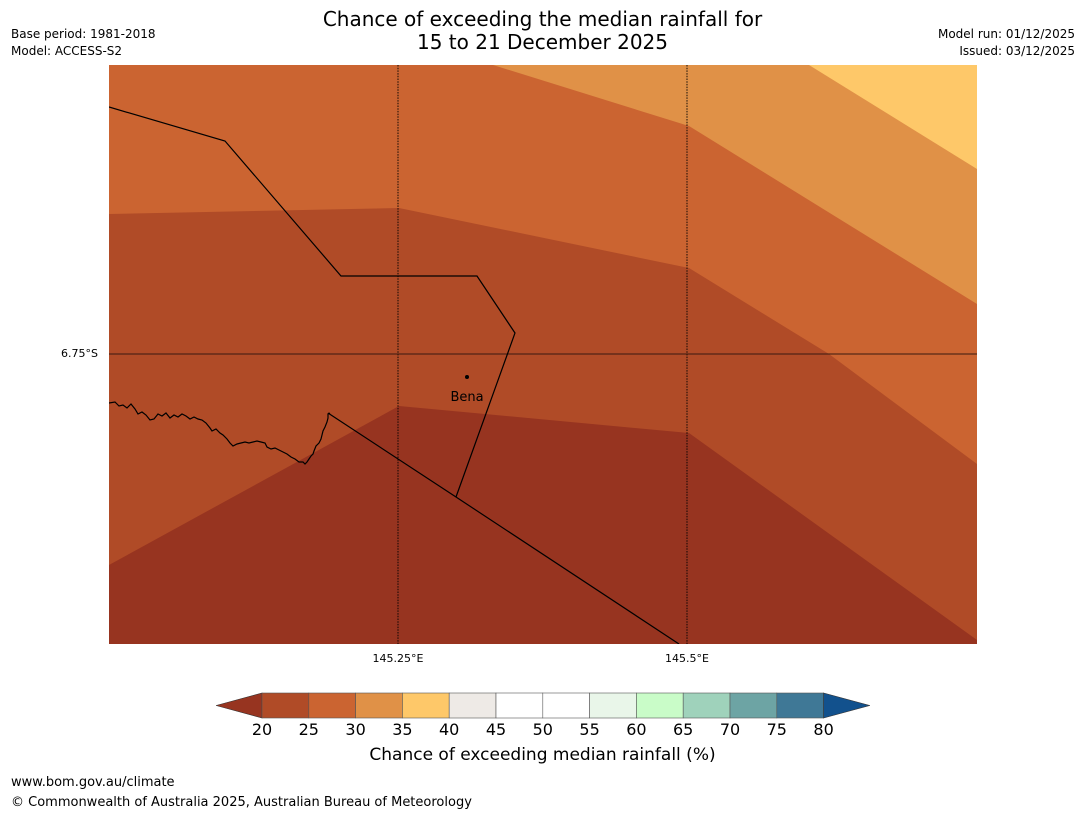  I want to click on river-line, so click(220, 433).